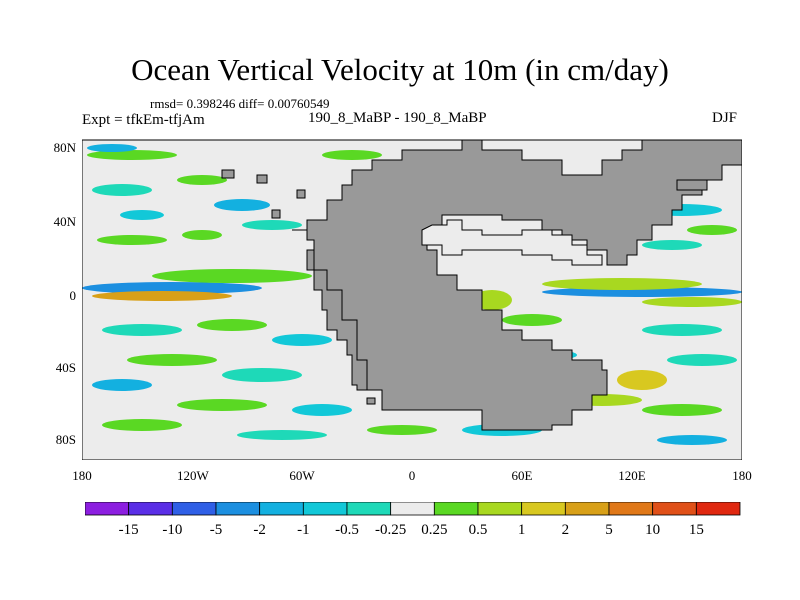  Describe the element at coordinates (65, 367) in the screenshot. I see `y-tick-label: 40S` at that location.